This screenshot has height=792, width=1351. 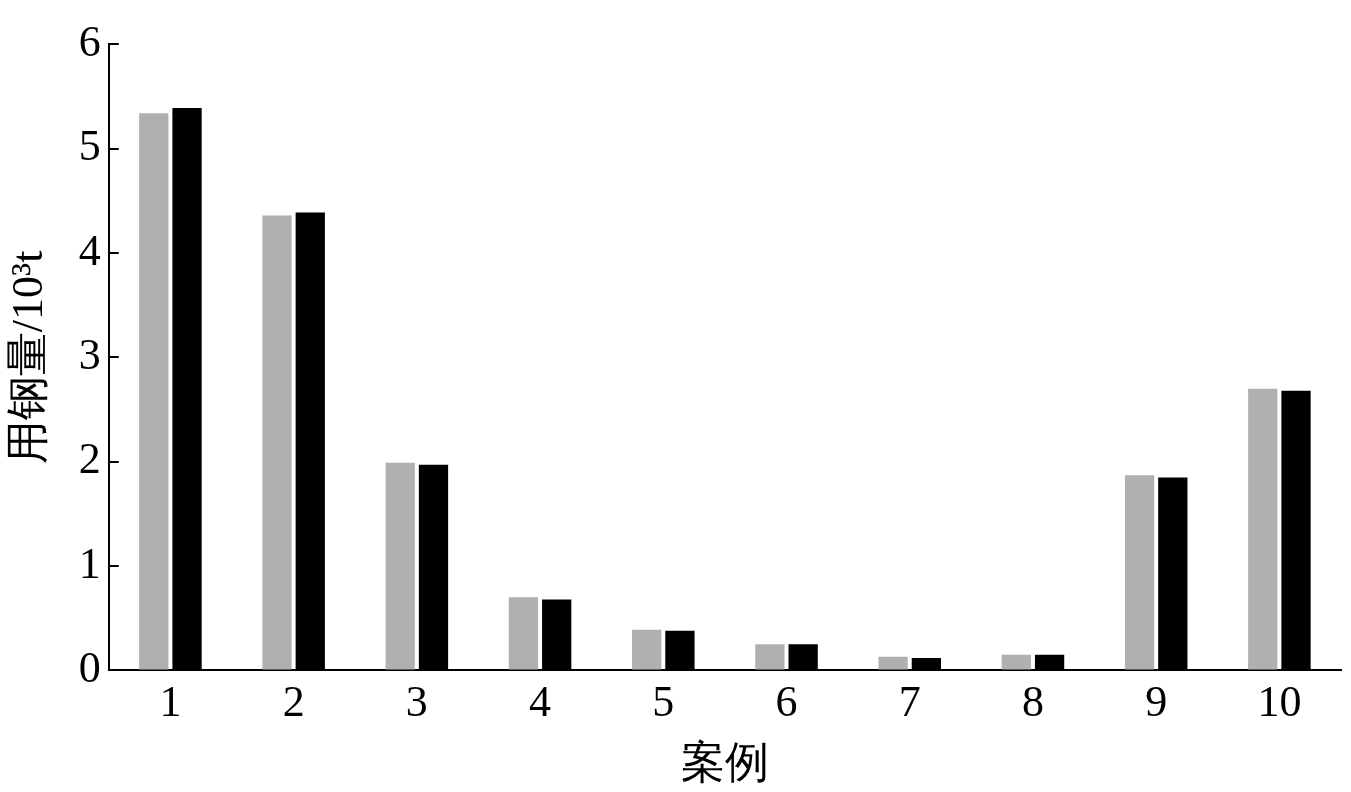 What do you see at coordinates (540, 702) in the screenshot?
I see `x-tick-label: 4` at bounding box center [540, 702].